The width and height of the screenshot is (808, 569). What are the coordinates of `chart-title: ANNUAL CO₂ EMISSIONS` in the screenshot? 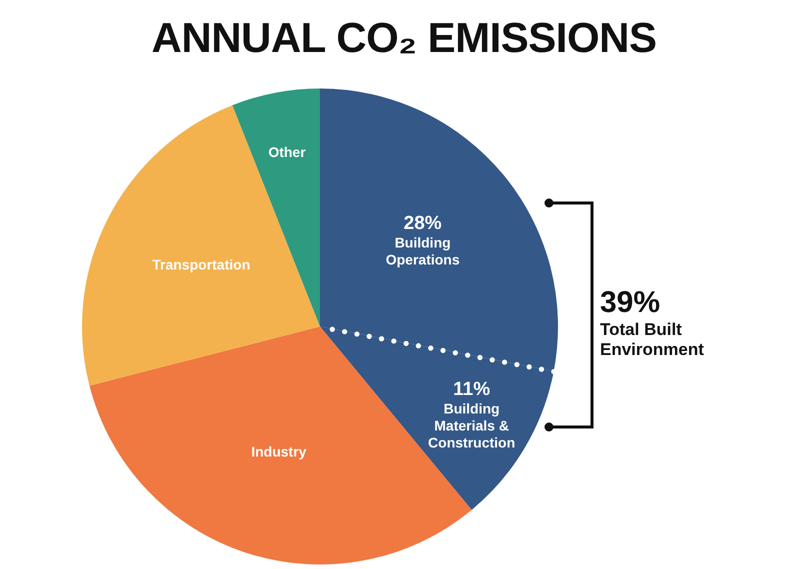 It's located at (404, 38).